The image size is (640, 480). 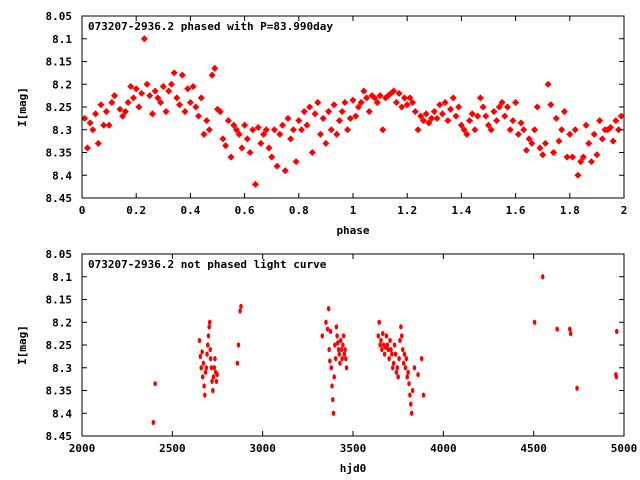 I want to click on unphased-y-tick-label: 8.1, so click(x=62, y=277).